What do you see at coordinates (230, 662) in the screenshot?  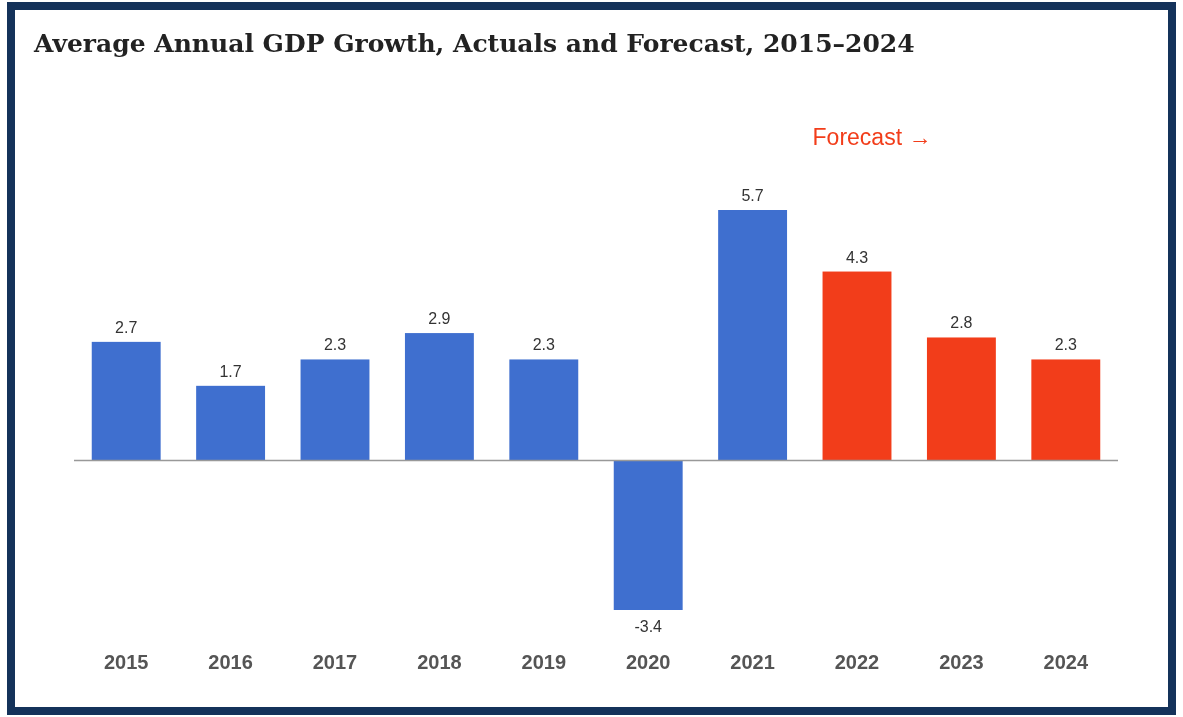 I see `x-tick-label: 2016` at bounding box center [230, 662].